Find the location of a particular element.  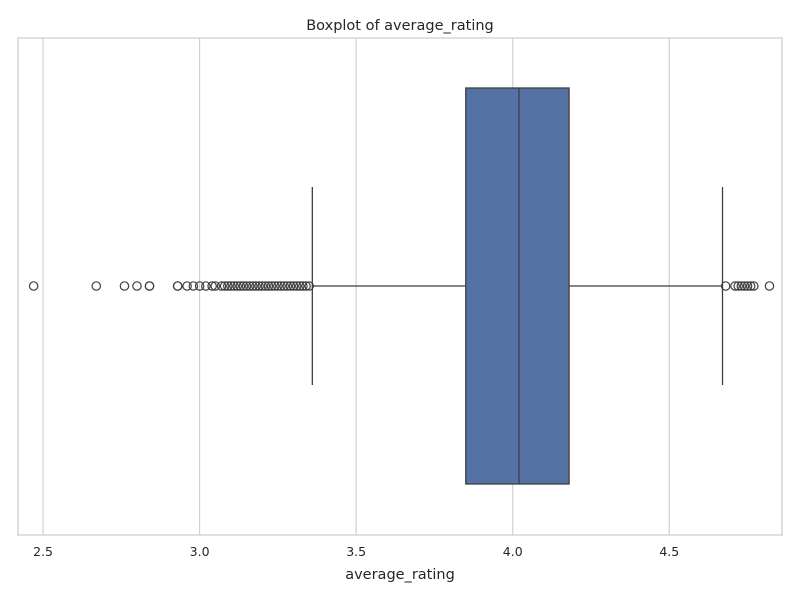

x-tick-label: 3.0 is located at coordinates (200, 551).